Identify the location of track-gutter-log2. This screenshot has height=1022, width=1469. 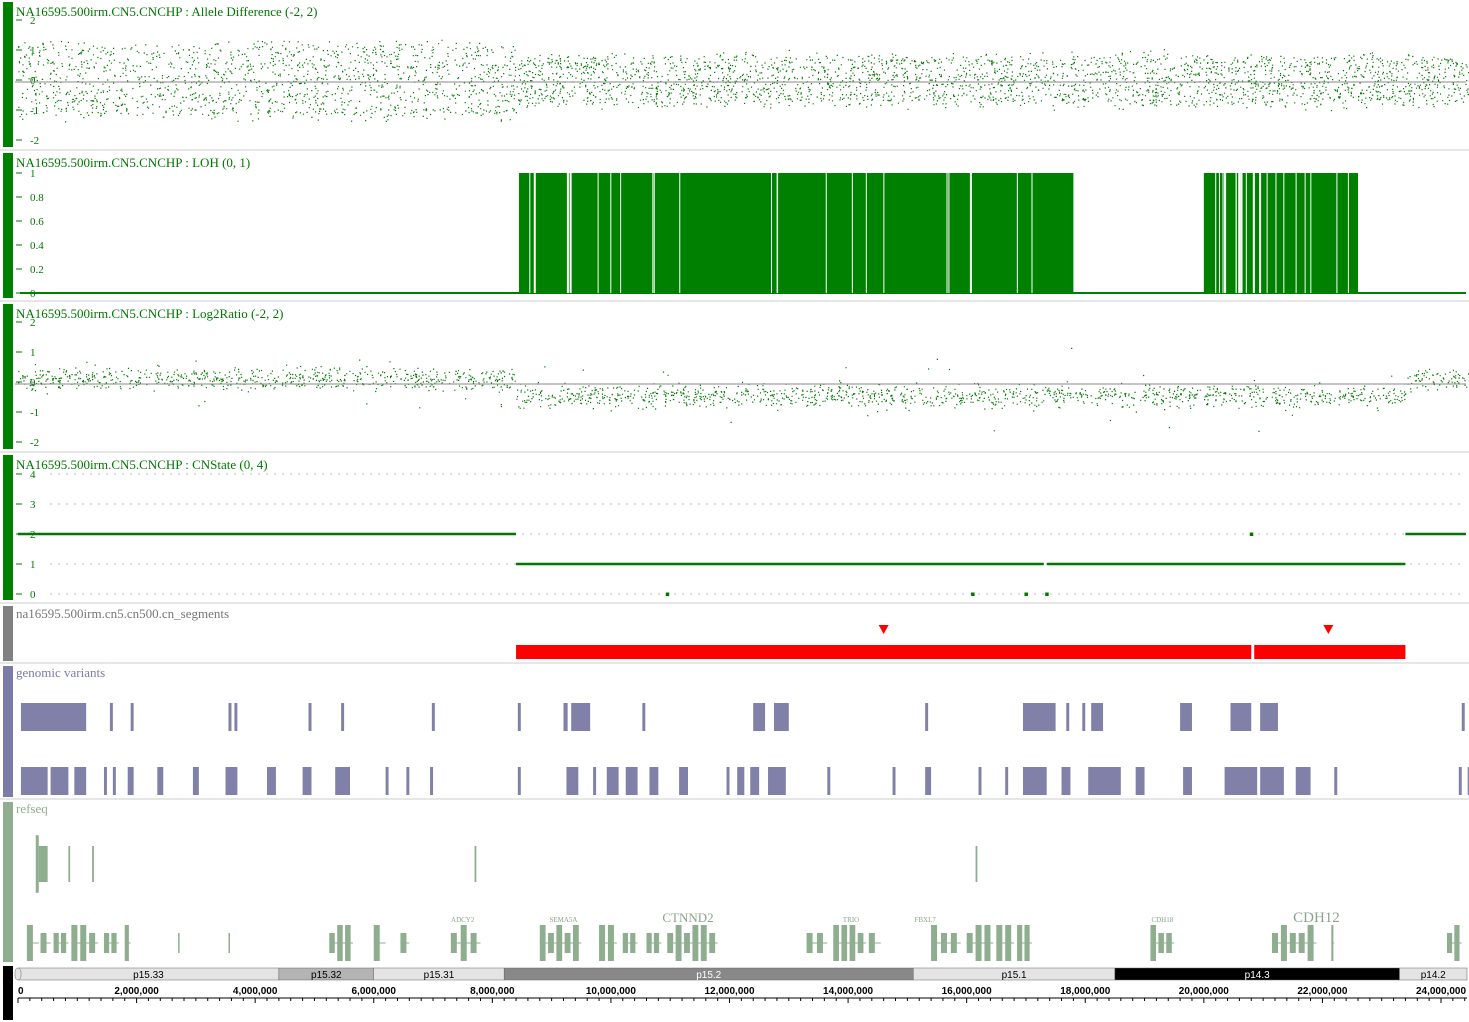
(8, 376).